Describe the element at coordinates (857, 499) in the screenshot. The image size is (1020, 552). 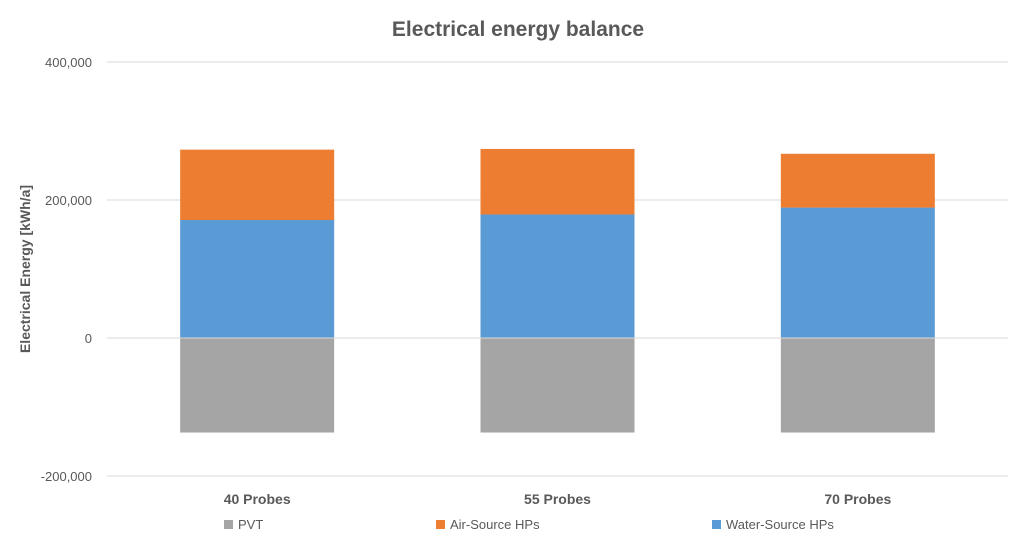
I see `x-tick-label: 70 Probes` at that location.